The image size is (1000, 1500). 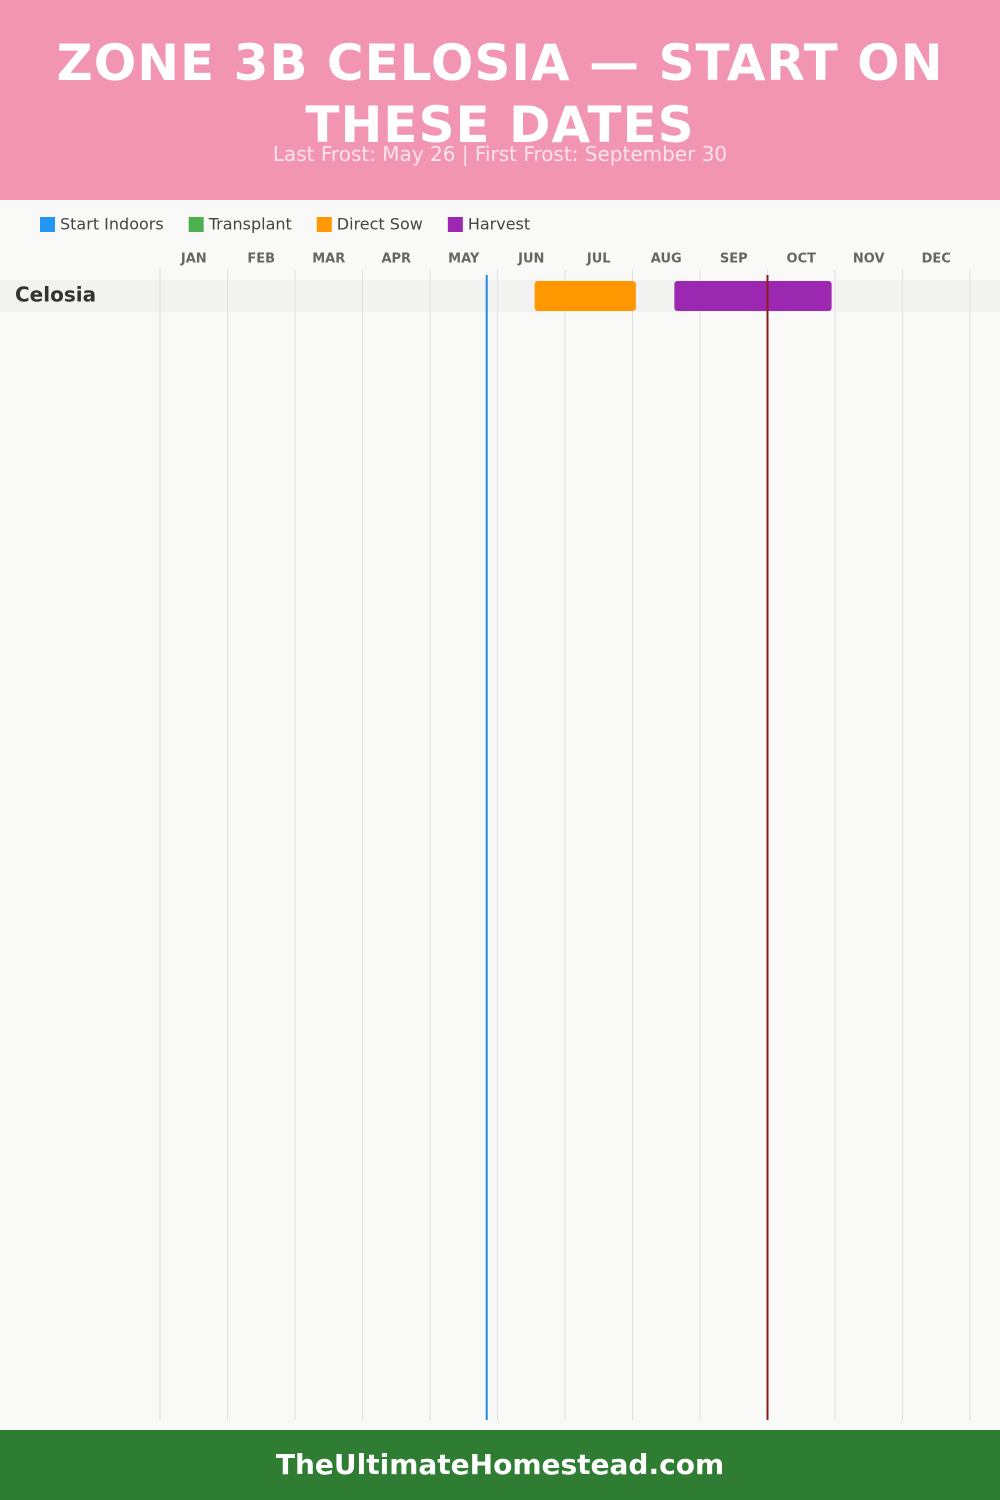 What do you see at coordinates (802, 259) in the screenshot?
I see `x-tick-label: OCT` at bounding box center [802, 259].